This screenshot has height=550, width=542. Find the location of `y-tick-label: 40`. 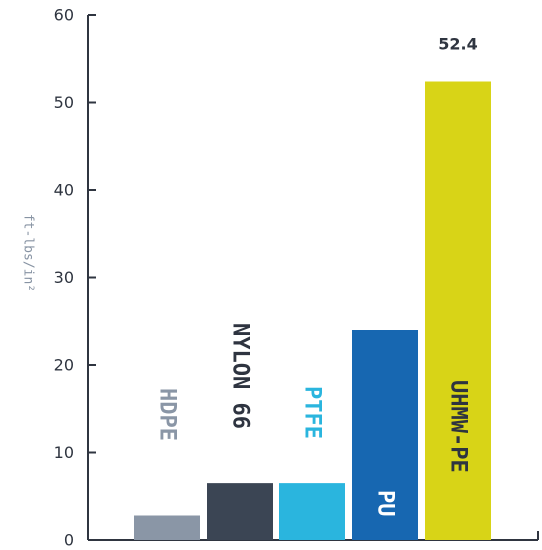

y-tick-label: 40 is located at coordinates (64, 190).